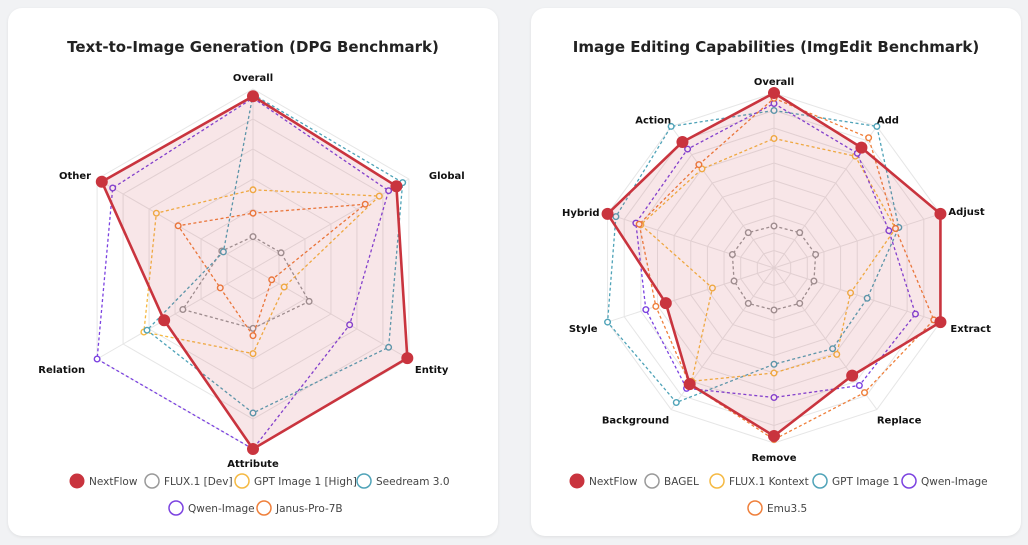  I want to click on axis-label-style: Style, so click(583, 329).